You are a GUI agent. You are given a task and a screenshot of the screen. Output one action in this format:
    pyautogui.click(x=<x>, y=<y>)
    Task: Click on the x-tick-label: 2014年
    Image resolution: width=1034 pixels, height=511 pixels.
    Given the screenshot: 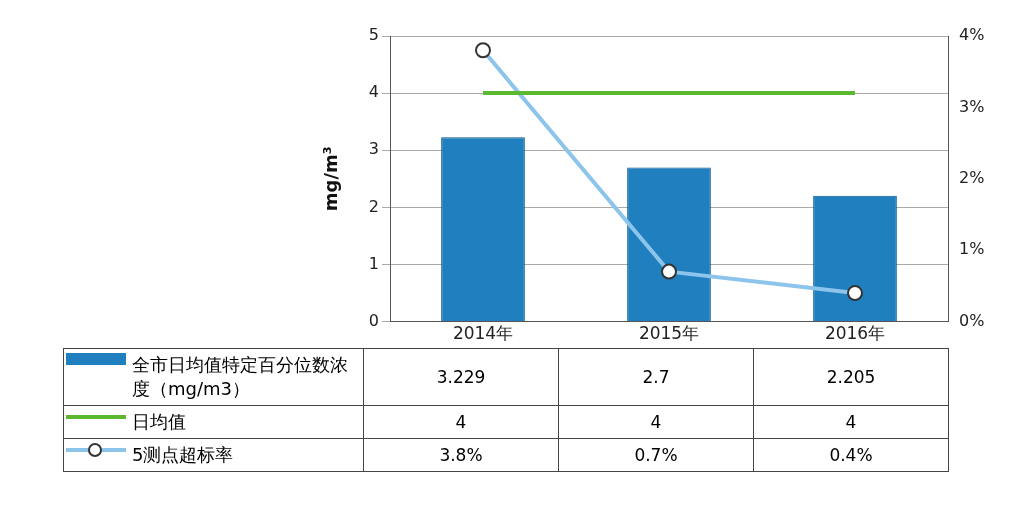 What is the action you would take?
    pyautogui.click(x=483, y=333)
    